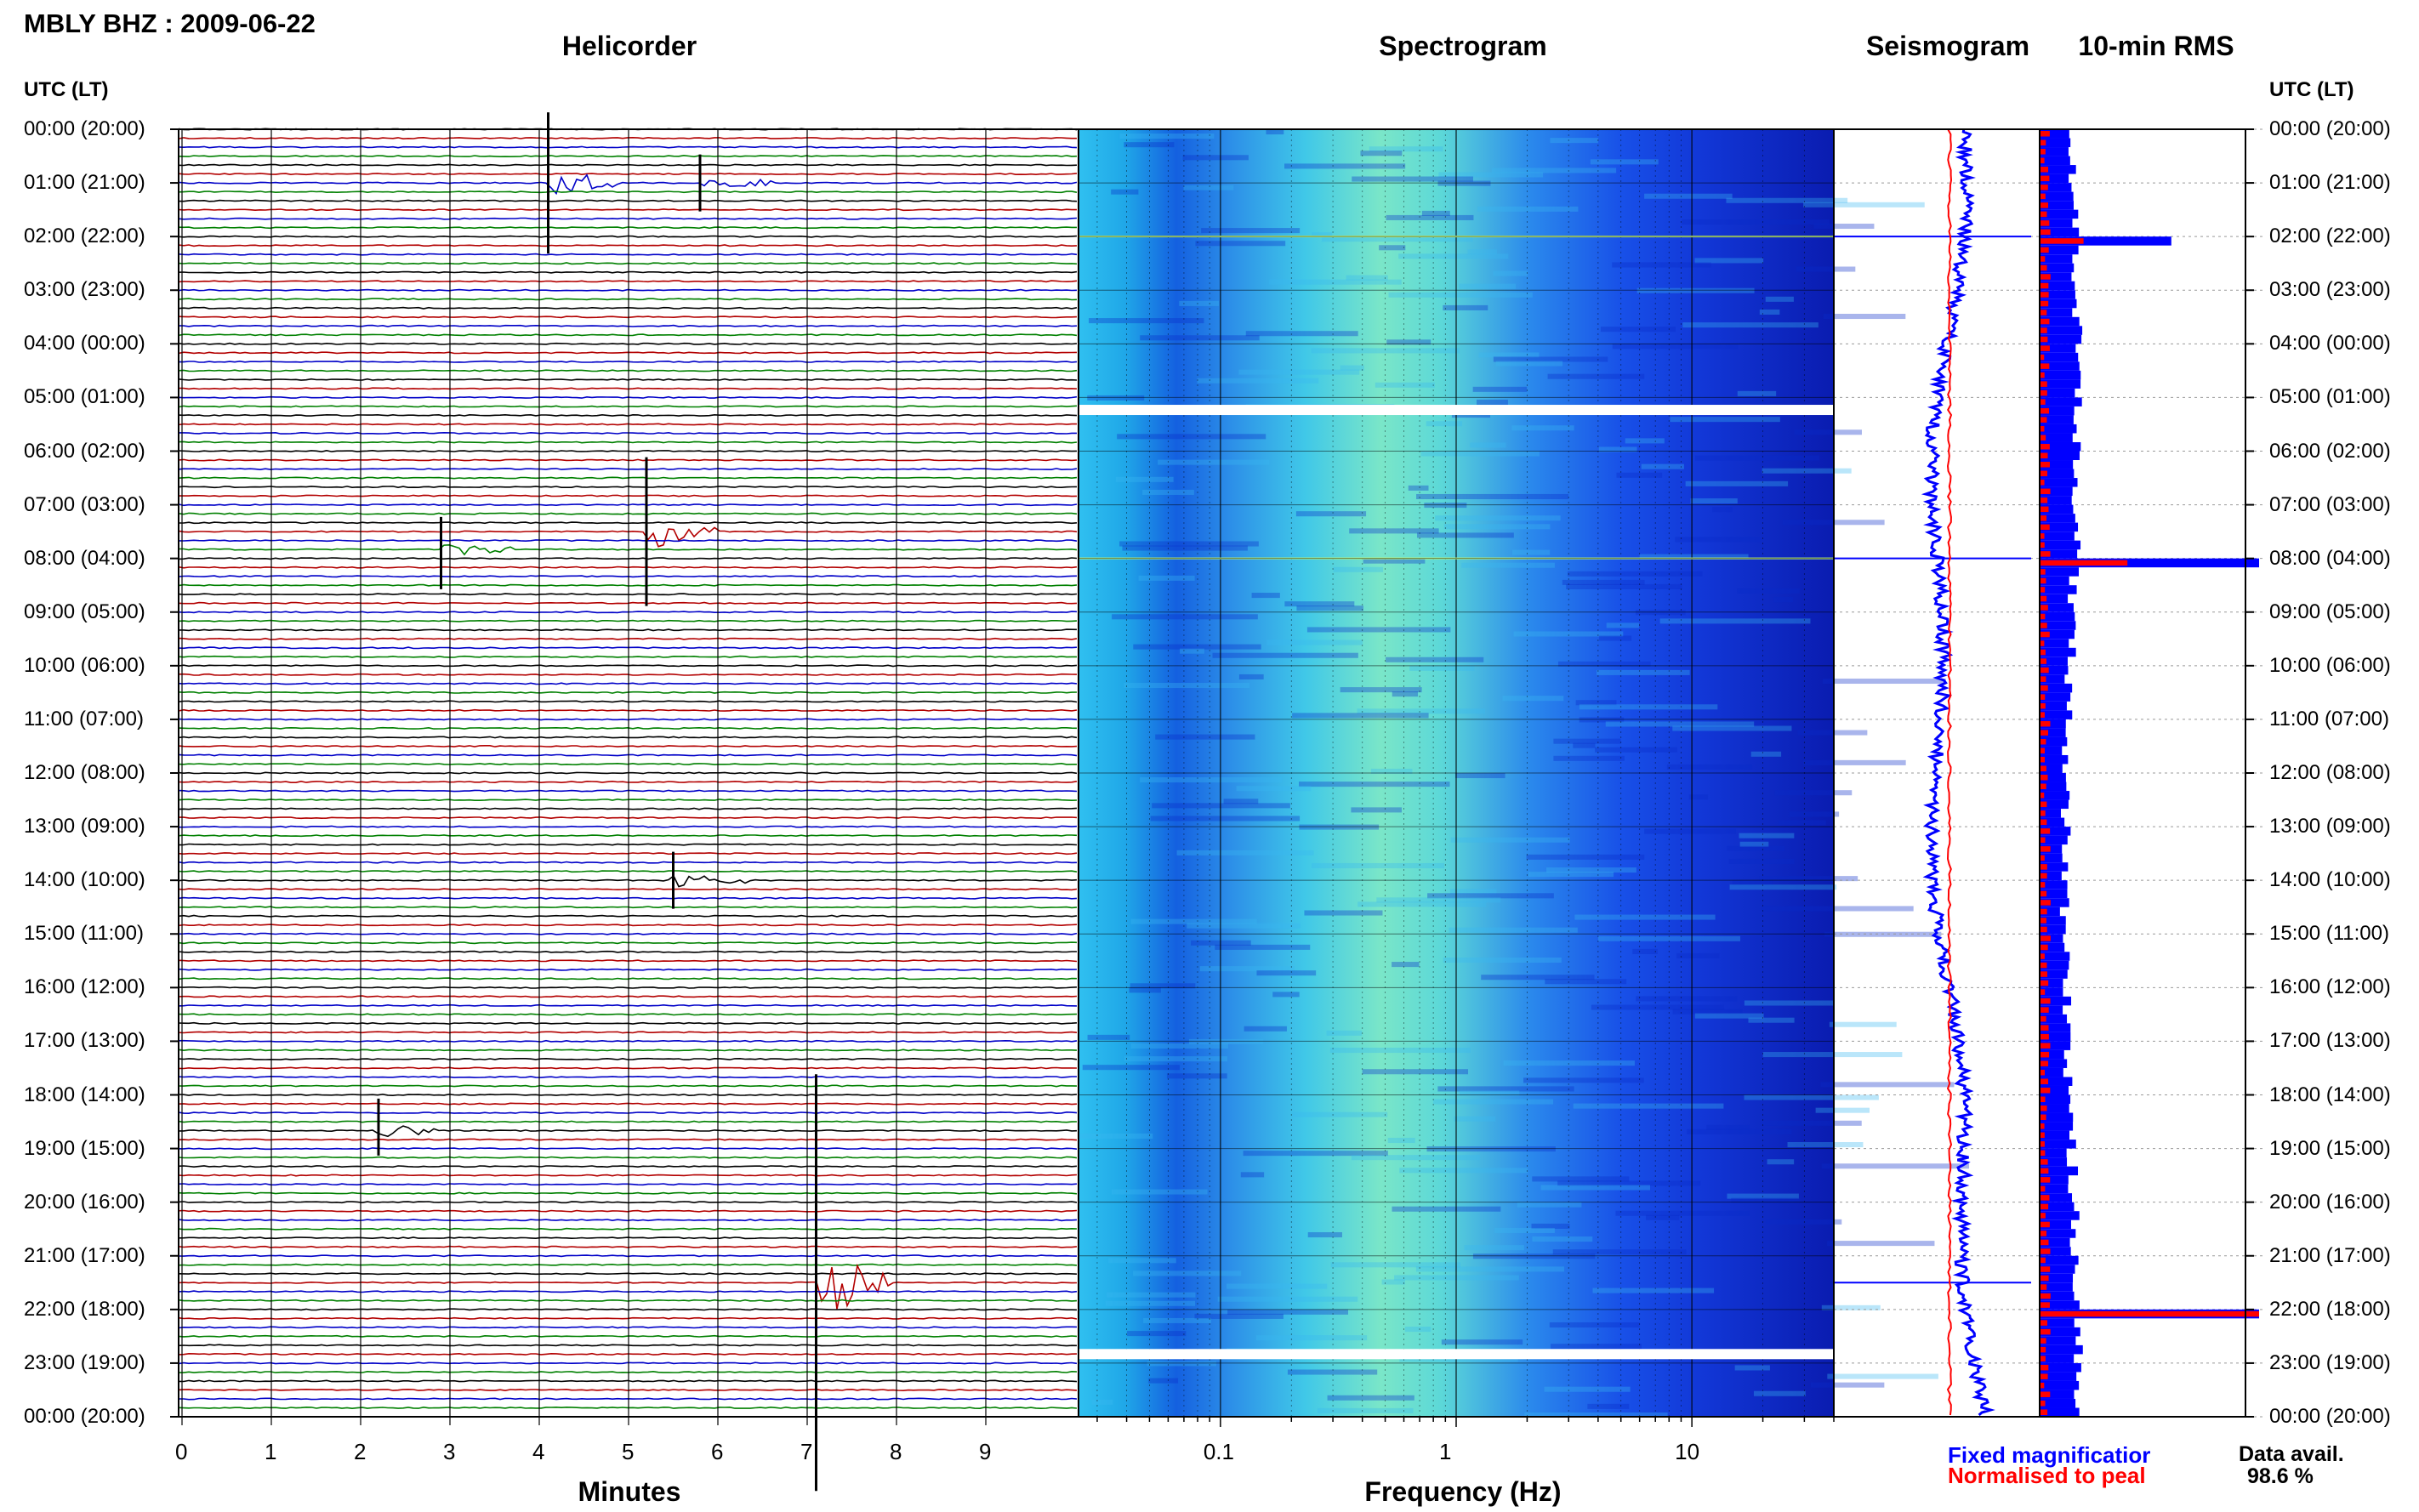 Image resolution: width=2419 pixels, height=1512 pixels. I want to click on frequency-axis-label: Frequency (Hz), so click(1463, 1491).